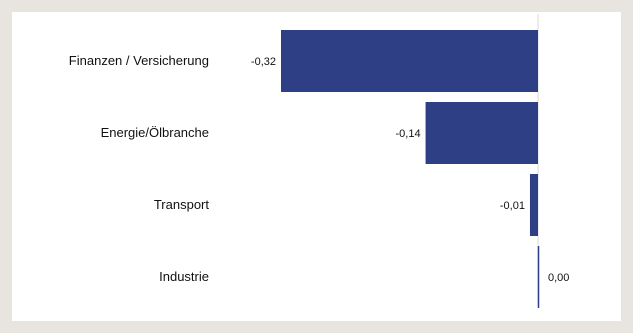  Describe the element at coordinates (139, 60) in the screenshot. I see `category-label: Finanzen / Versicherung` at that location.